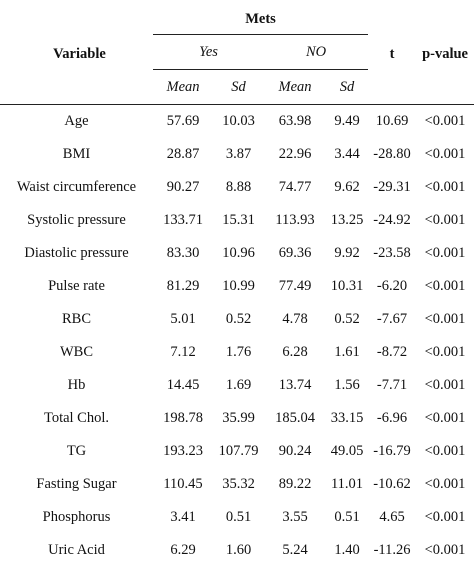 This screenshot has height=567, width=474. Describe the element at coordinates (76, 517) in the screenshot. I see `variable-cell: Phosphorus` at that location.